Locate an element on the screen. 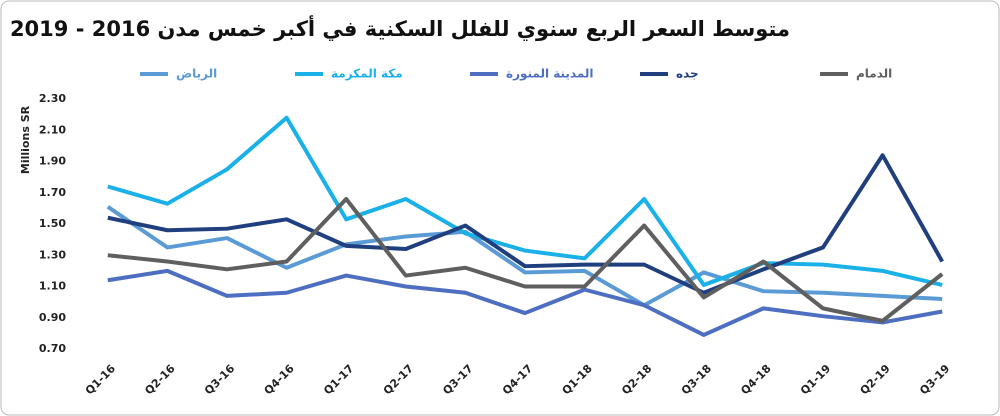  legend-label: الدمام is located at coordinates (874, 74).